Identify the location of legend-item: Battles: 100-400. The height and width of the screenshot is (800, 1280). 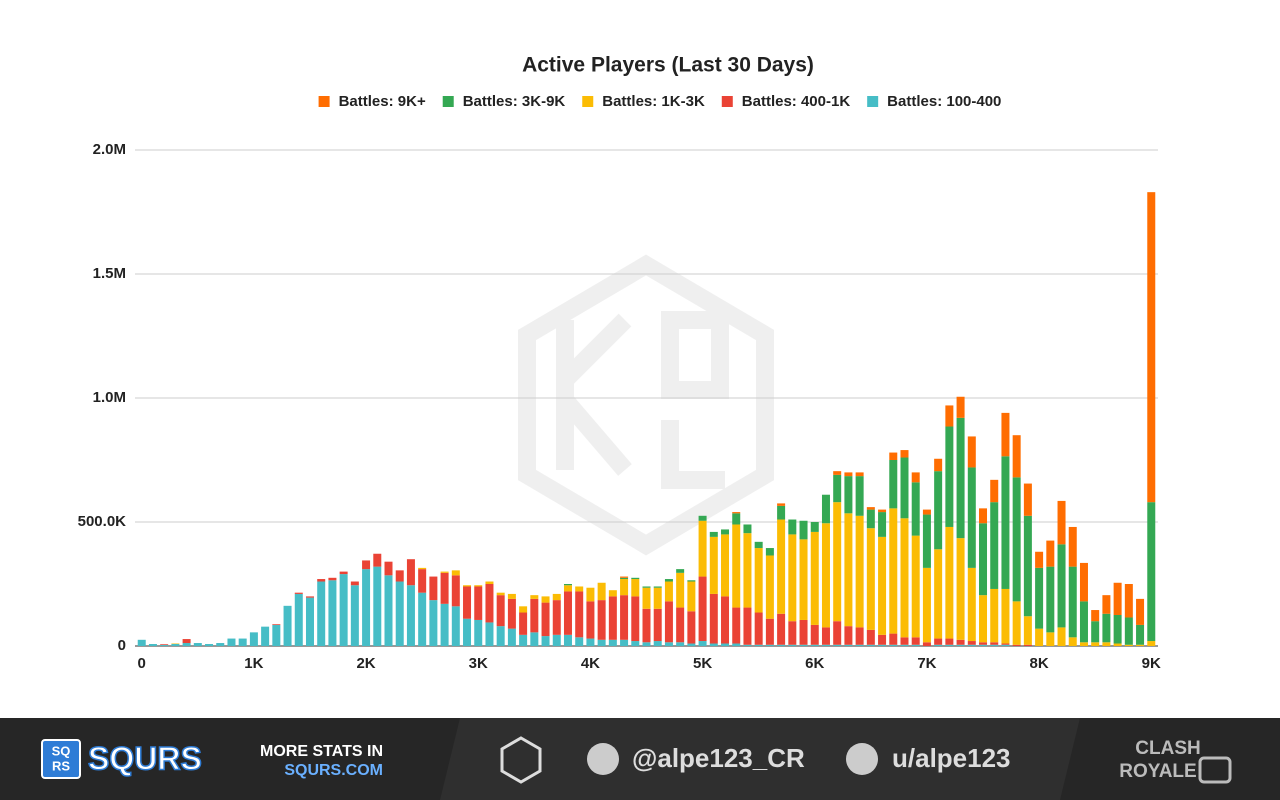
(934, 101).